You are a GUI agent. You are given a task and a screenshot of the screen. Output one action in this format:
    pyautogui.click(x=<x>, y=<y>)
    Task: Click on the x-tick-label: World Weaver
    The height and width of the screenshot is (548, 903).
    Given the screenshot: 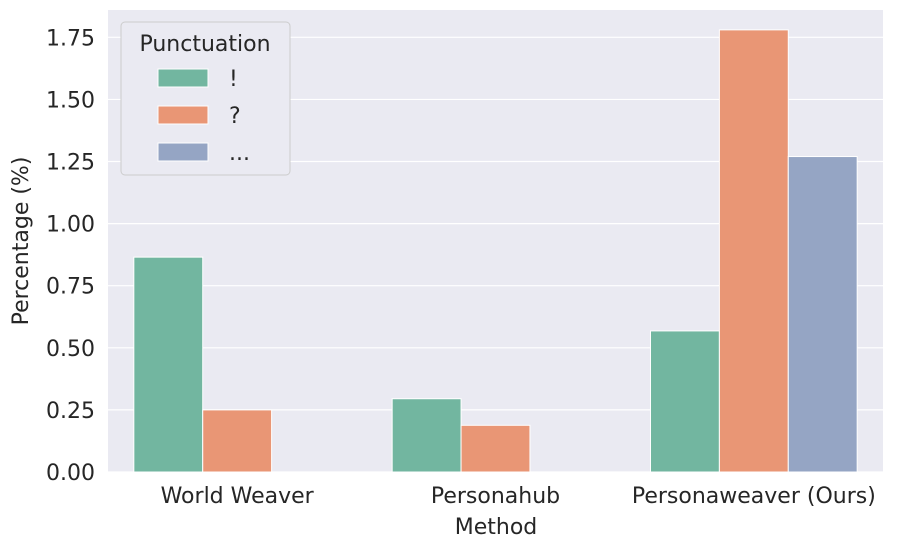 What is the action you would take?
    pyautogui.click(x=238, y=496)
    